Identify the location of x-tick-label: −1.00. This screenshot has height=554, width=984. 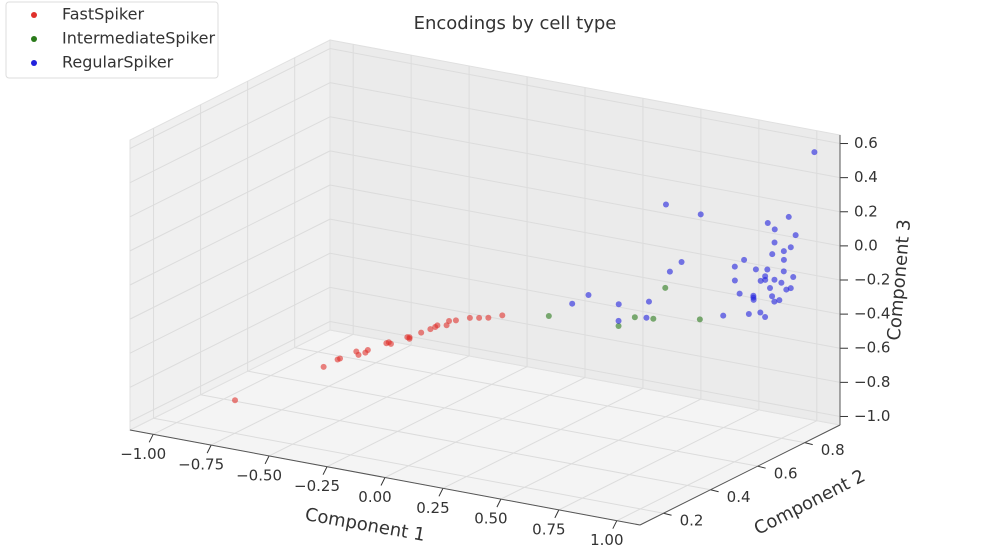
(143, 454).